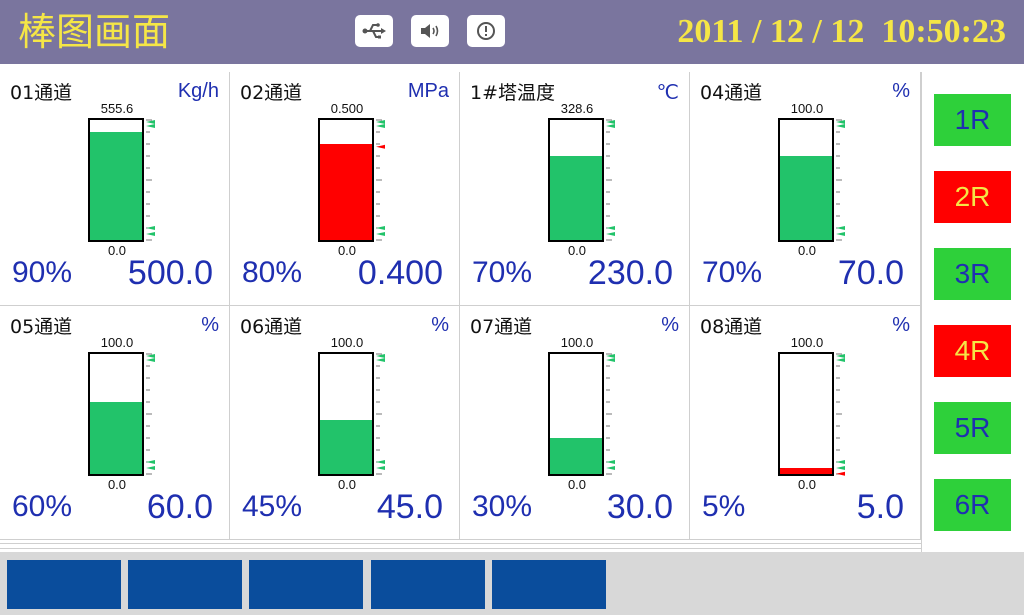 The width and height of the screenshot is (1024, 615). I want to click on channel-panel-1: 01通道 Kg/h 555.6 0.0 90% 500.0, so click(115, 189).